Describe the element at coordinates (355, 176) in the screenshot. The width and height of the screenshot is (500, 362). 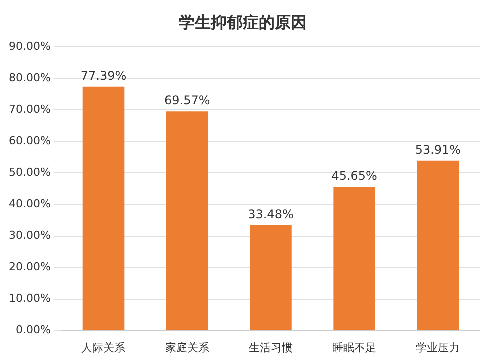
I see `data-label: 45.65%` at that location.